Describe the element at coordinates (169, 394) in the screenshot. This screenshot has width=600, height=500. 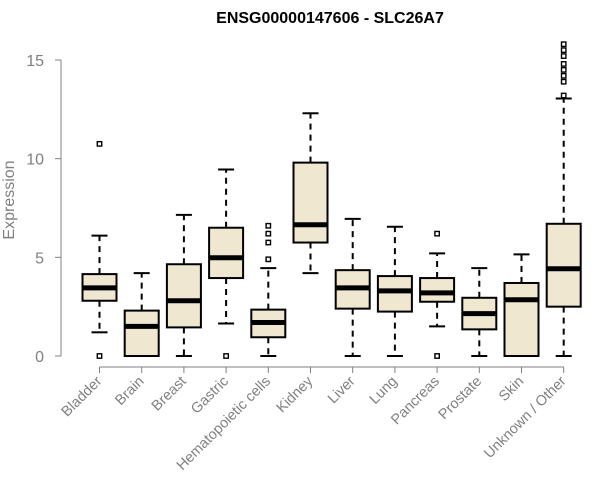
I see `x-tick-label: Breast` at that location.